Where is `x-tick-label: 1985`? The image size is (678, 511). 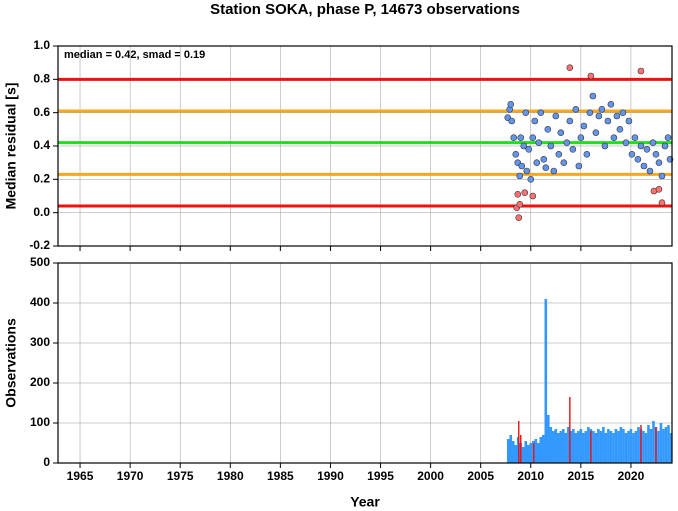 x-tick-label: 1985 is located at coordinates (280, 476).